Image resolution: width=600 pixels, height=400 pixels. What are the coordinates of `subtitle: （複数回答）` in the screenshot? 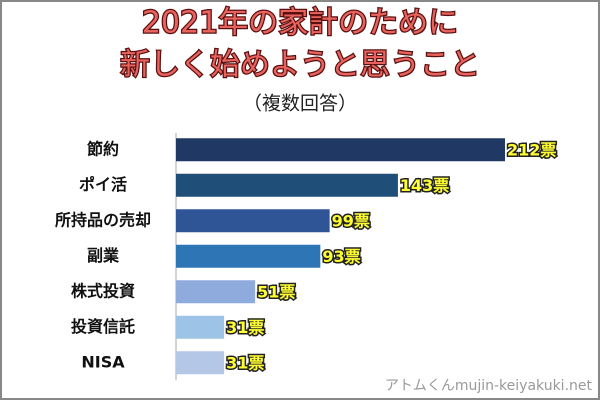 It's located at (300, 104).